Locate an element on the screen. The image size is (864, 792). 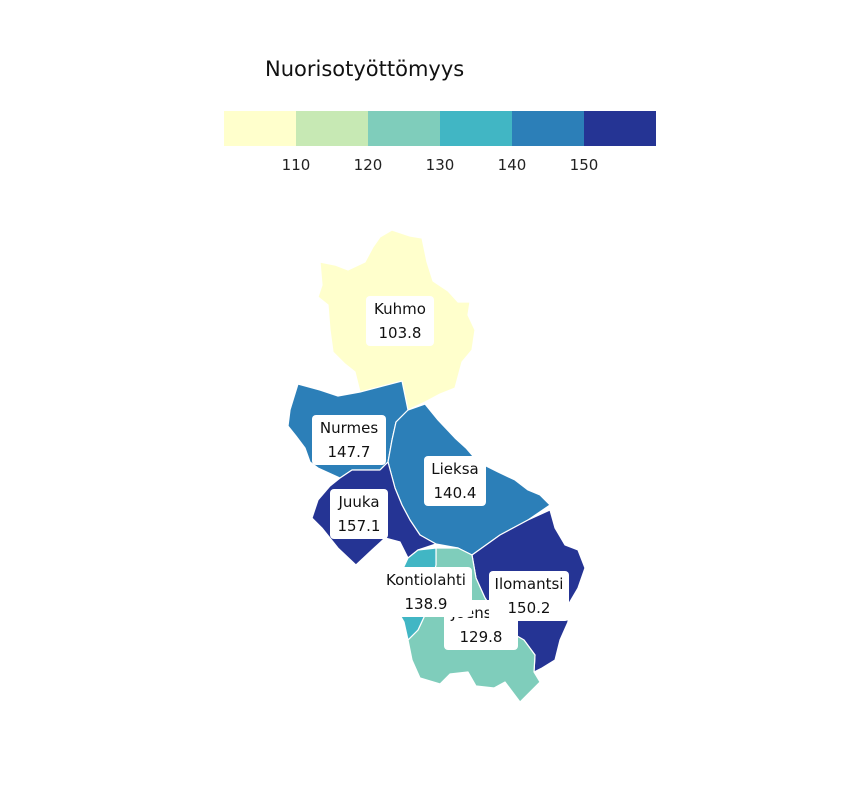
label-name: Ilomantsi is located at coordinates (529, 584).